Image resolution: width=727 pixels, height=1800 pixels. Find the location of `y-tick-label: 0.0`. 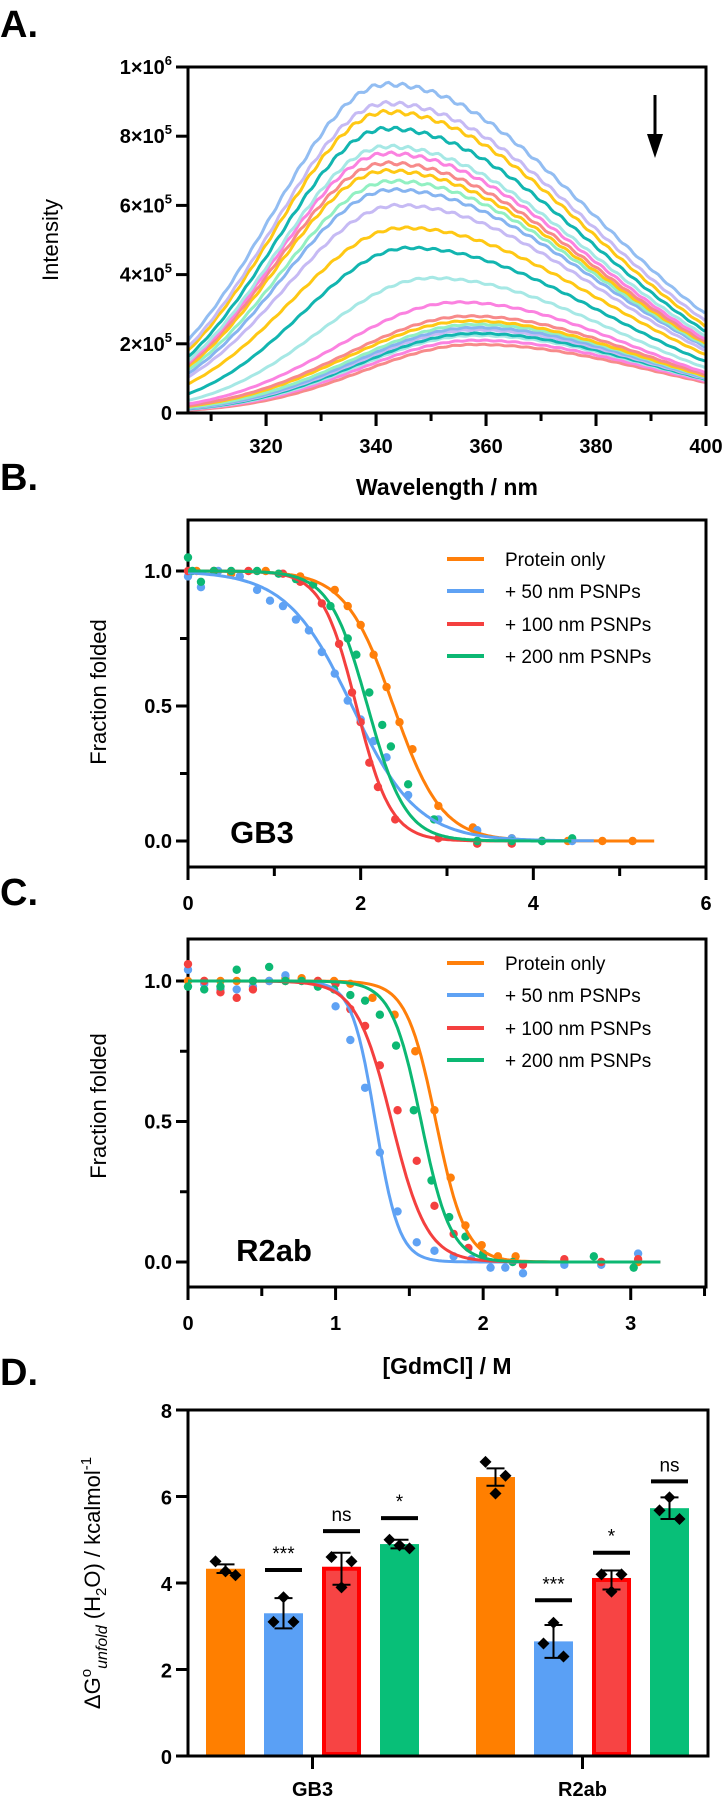

y-tick-label: 0.0 is located at coordinates (158, 842).